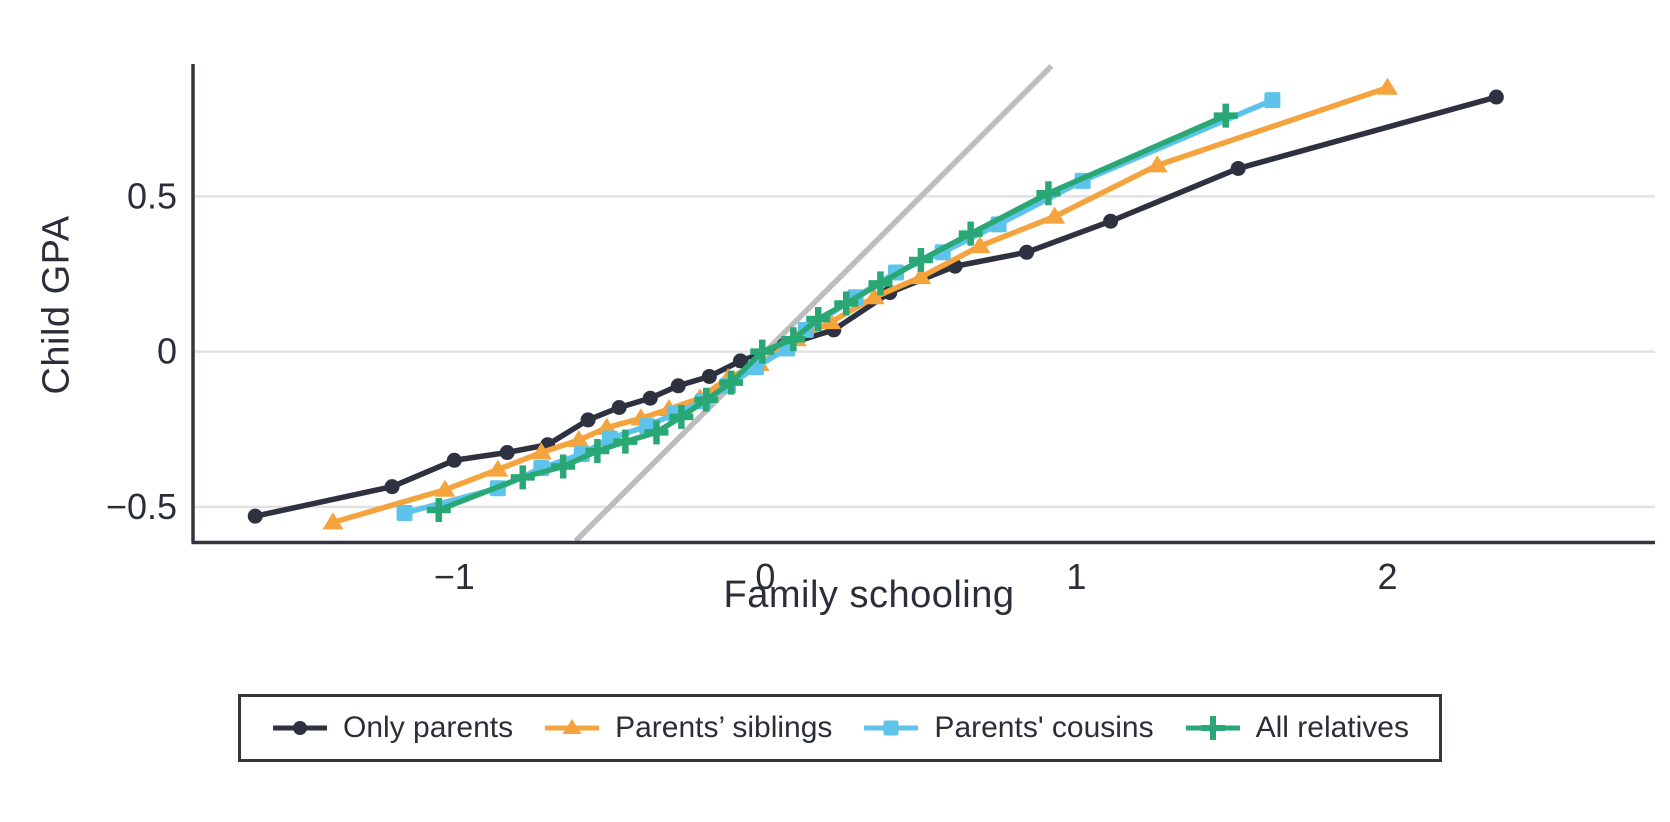 The height and width of the screenshot is (822, 1670). I want to click on legend-label: Only parents, so click(428, 727).